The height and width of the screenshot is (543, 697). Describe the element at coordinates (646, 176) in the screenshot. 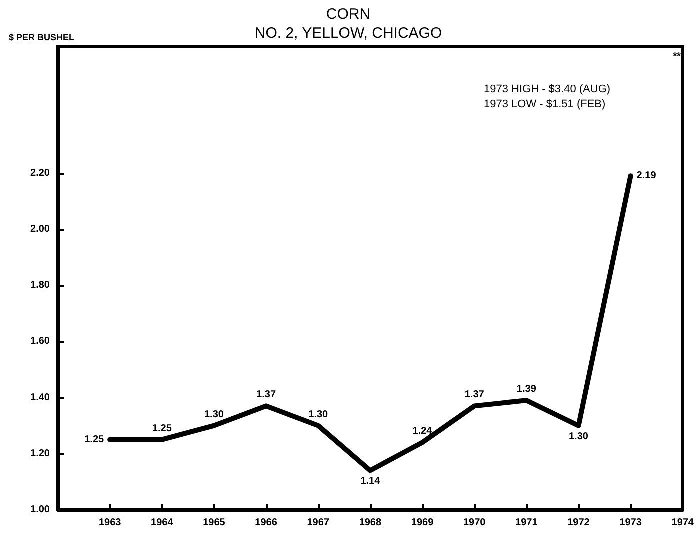

I see `data-label: 2.19` at that location.